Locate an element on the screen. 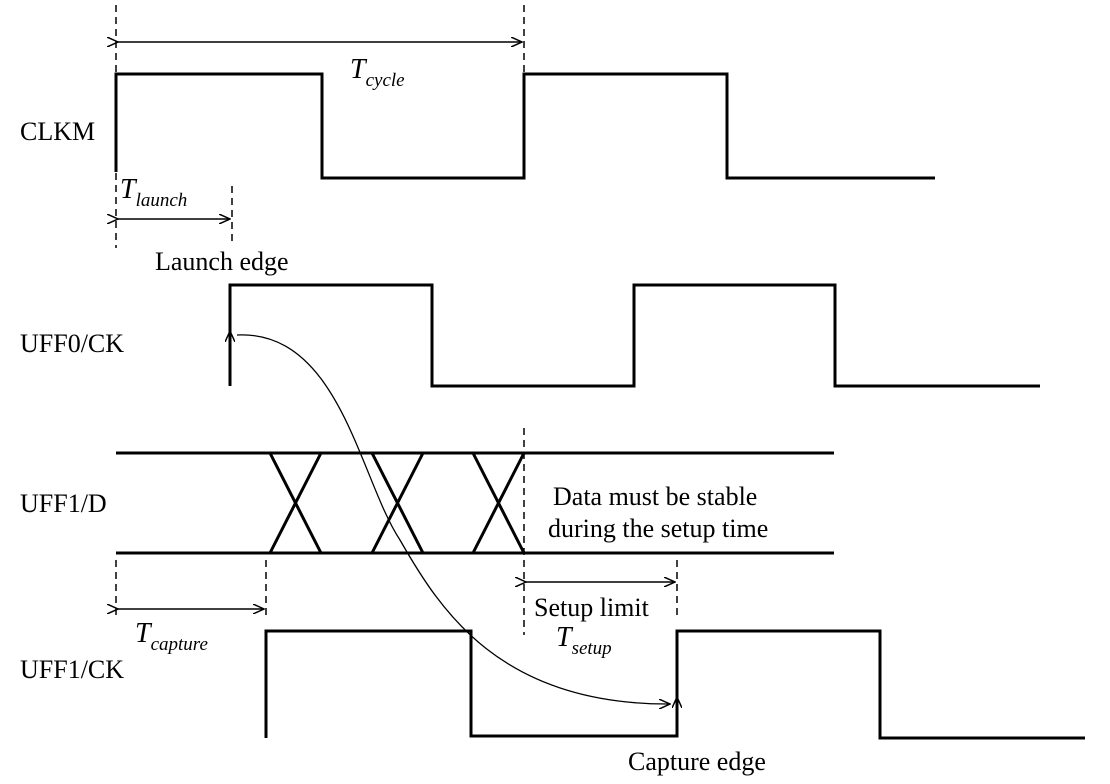 This screenshot has height=784, width=1110. capture-edge-label: Capture edge is located at coordinates (697, 761).